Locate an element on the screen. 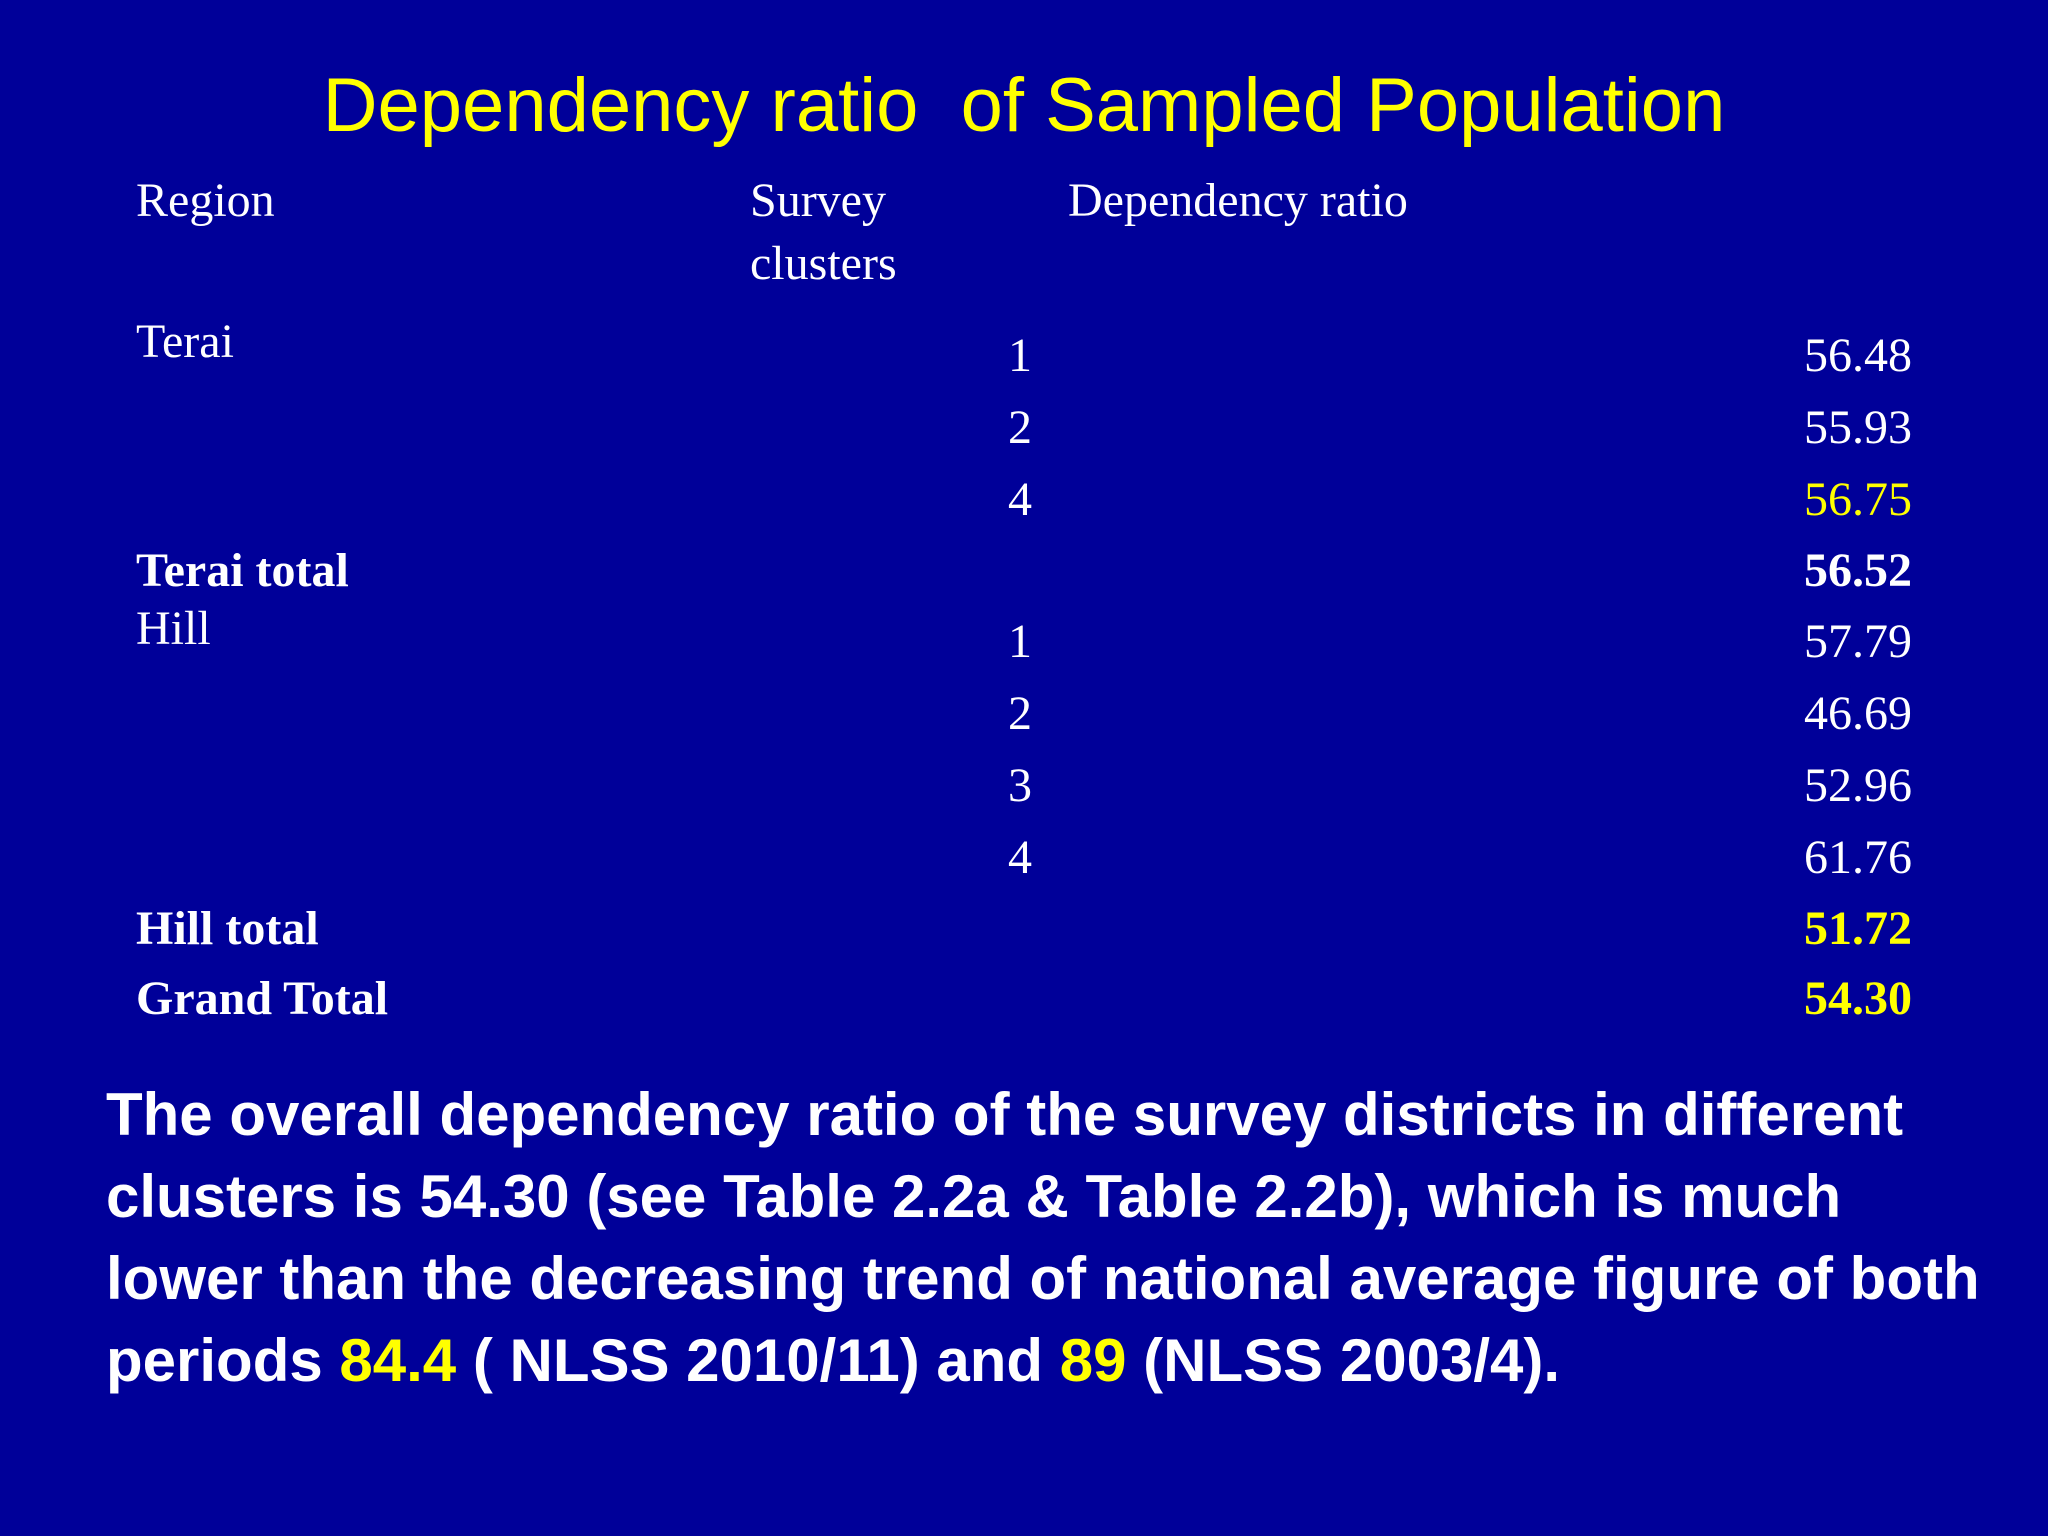 Image resolution: width=2048 pixels, height=1536 pixels. summary-text-3: (NLSS 2003/4). is located at coordinates (1343, 1360).